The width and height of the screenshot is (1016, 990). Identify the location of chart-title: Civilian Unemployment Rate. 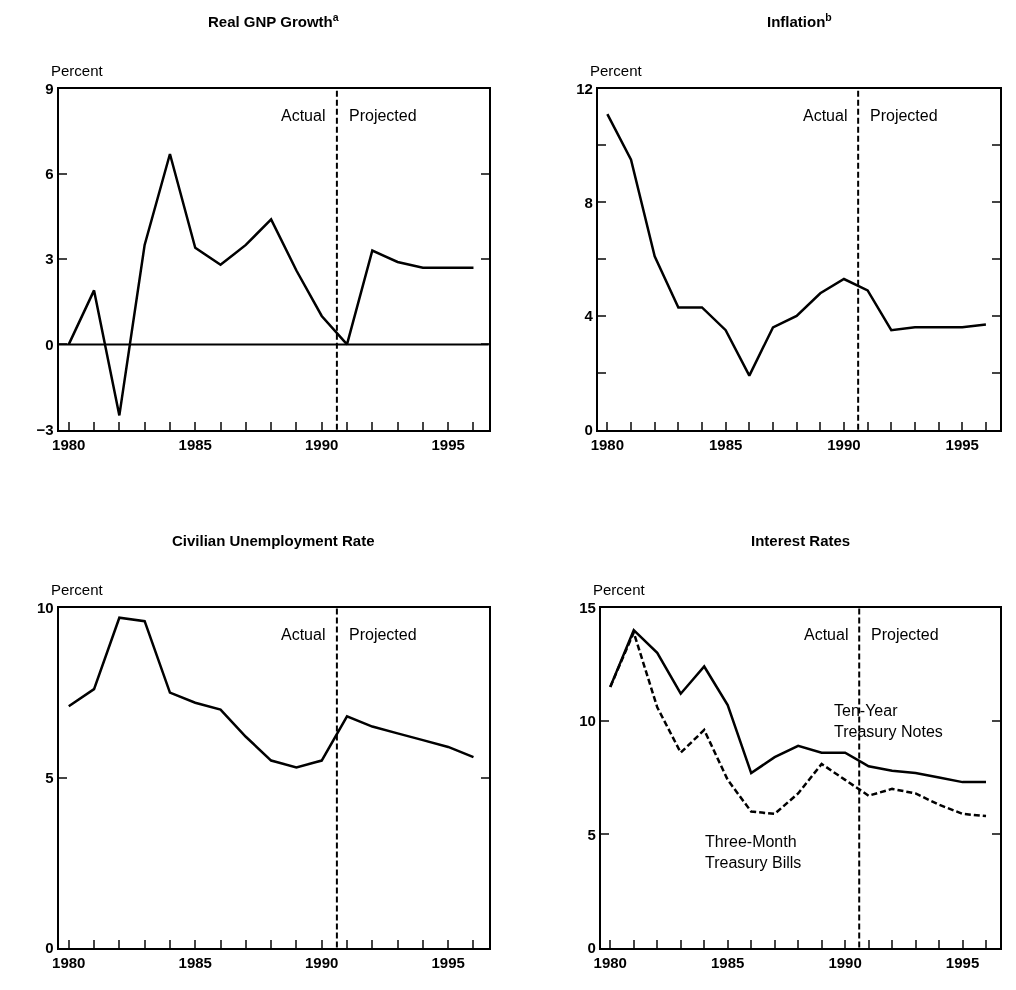
(273, 540).